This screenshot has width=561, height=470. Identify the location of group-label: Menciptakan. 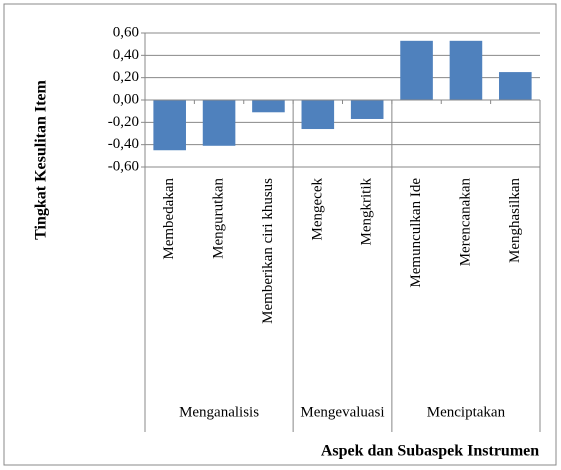
(466, 412).